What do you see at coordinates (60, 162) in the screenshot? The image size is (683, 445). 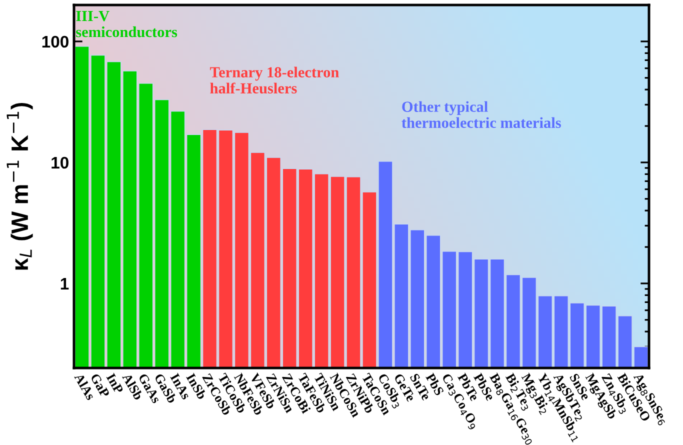 I see `y-tick-label: 10` at bounding box center [60, 162].